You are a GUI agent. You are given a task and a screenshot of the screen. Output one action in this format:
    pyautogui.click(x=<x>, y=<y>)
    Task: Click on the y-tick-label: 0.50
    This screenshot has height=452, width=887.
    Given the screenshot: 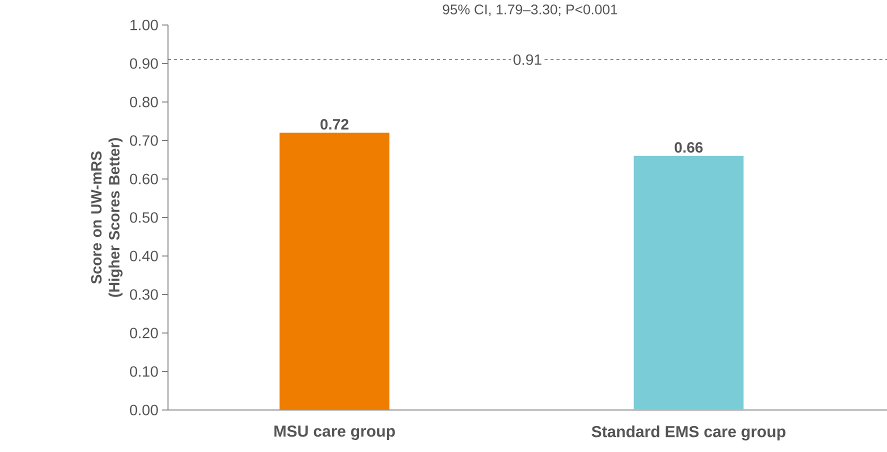 What is the action you would take?
    pyautogui.click(x=144, y=217)
    